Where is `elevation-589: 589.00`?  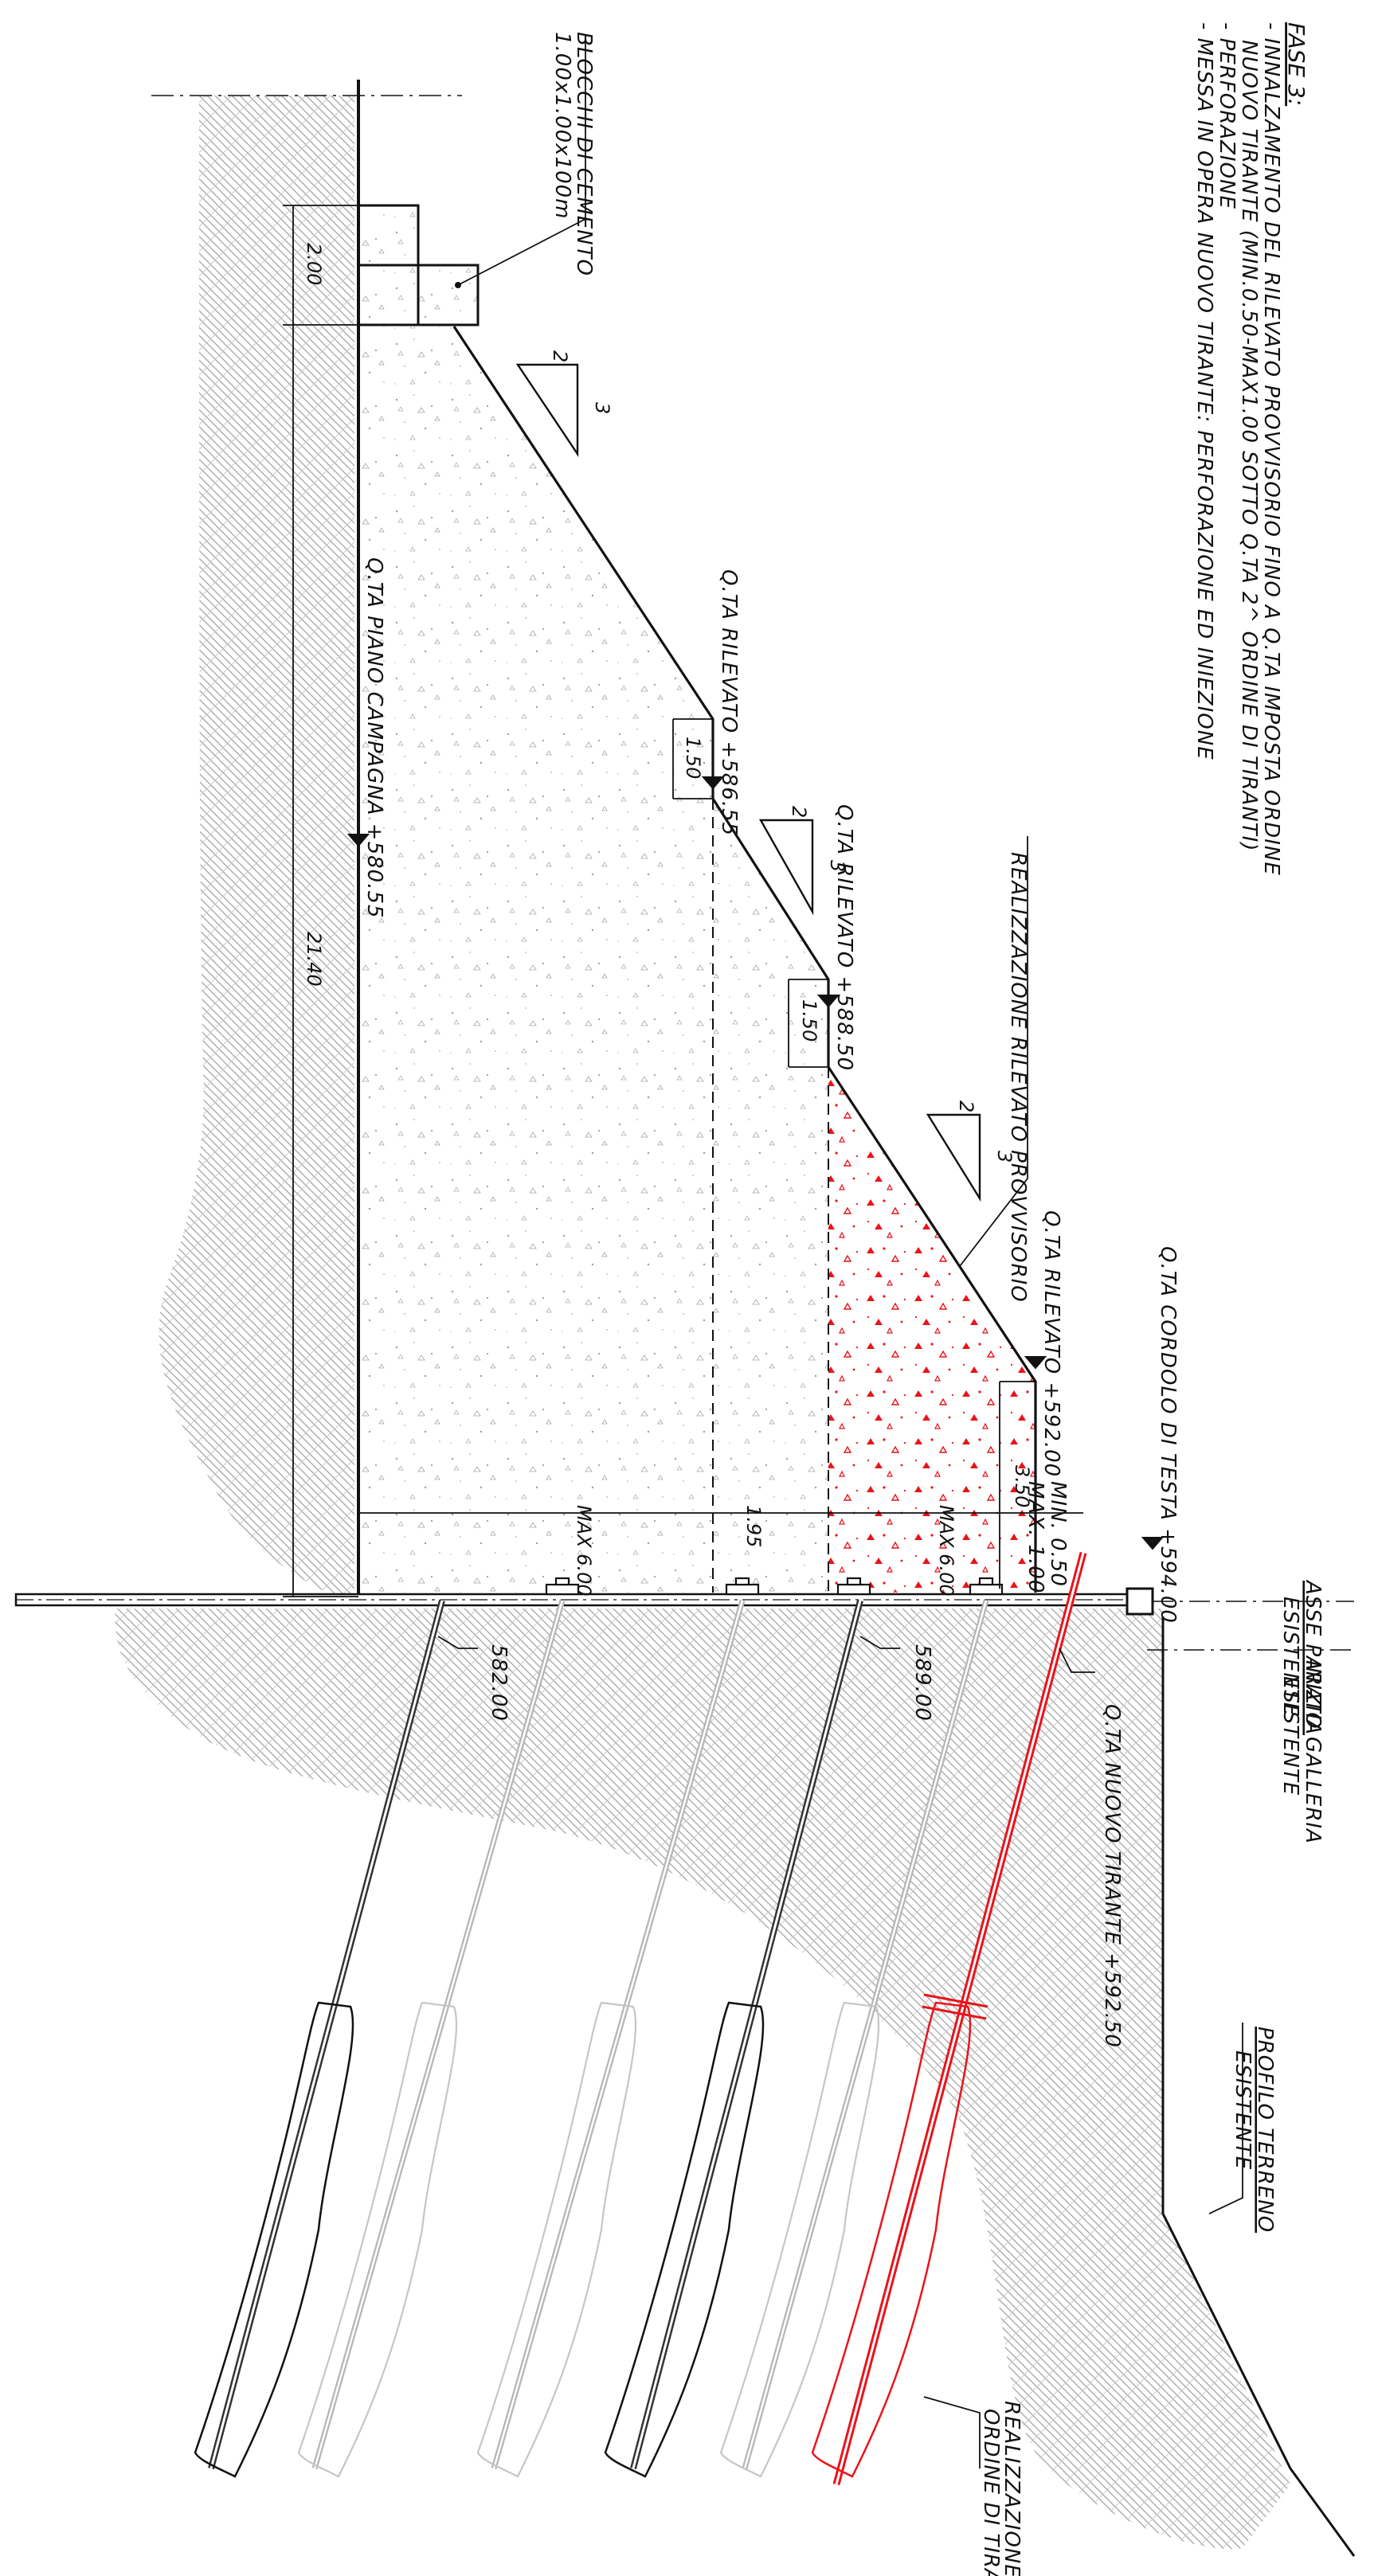
elevation-589: 589.00 is located at coordinates (922, 1683).